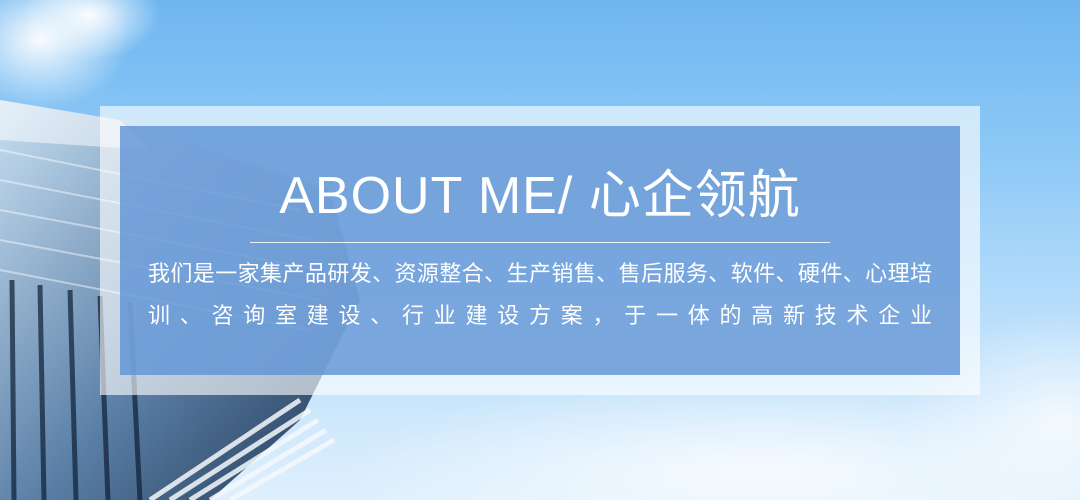 The width and height of the screenshot is (1080, 500). I want to click on about-title: ABOUT ME/ 心企领航, so click(540, 196).